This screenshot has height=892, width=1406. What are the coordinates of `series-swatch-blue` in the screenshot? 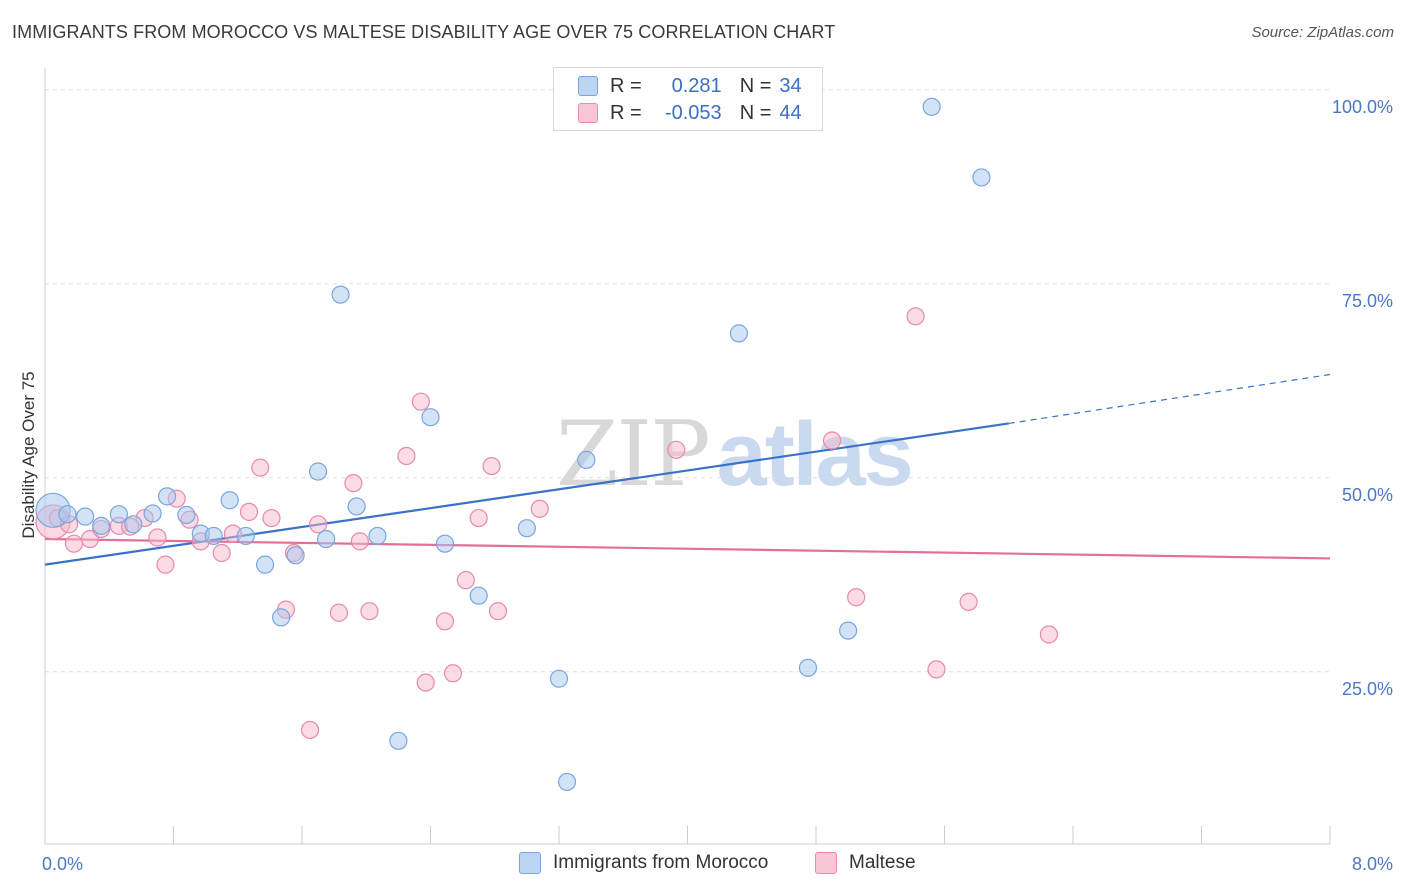 It's located at (530, 863).